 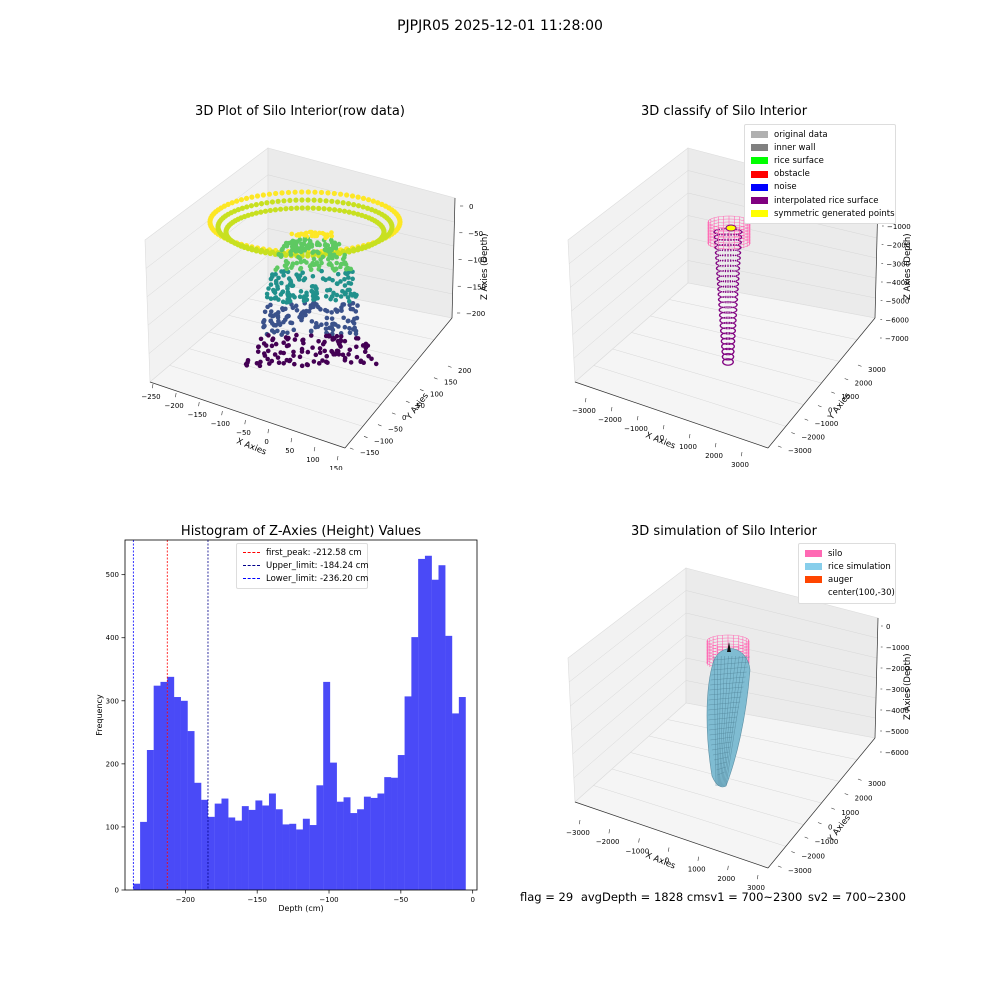 I want to click on raw-z-tick-label: 0, so click(x=471, y=207).